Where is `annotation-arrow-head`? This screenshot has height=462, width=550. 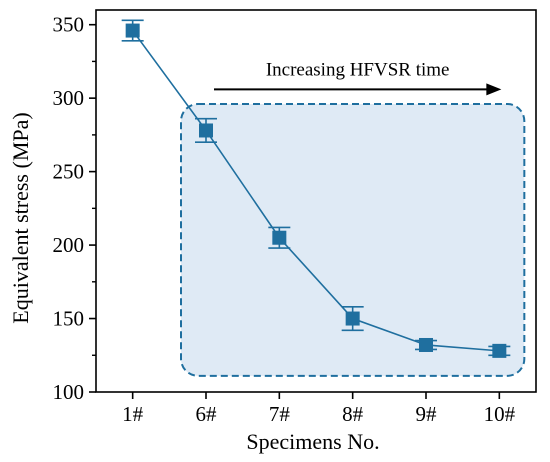 annotation-arrow-head is located at coordinates (494, 89).